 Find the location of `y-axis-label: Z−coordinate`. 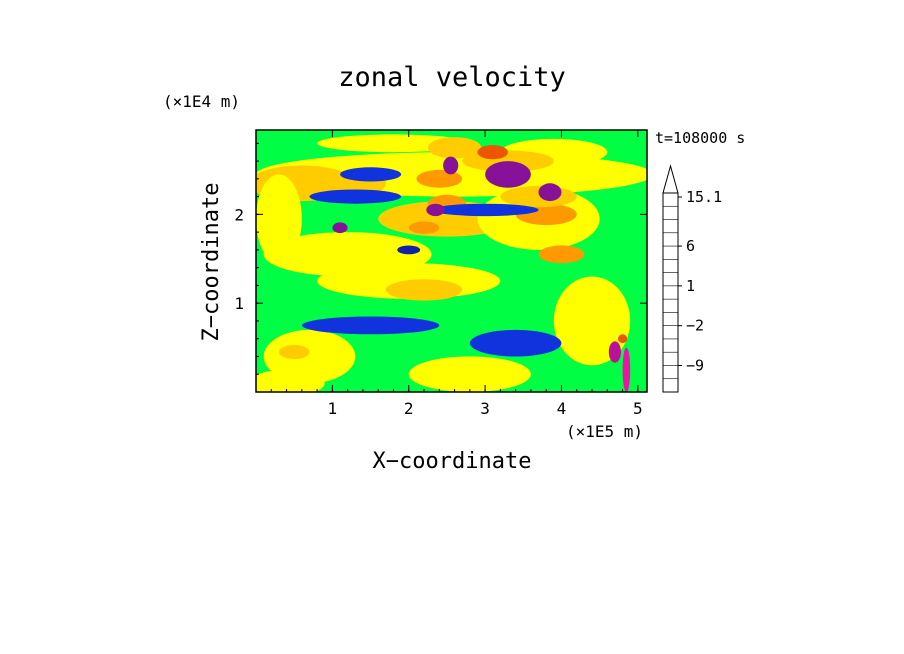

y-axis-label: Z−coordinate is located at coordinates (211, 262).